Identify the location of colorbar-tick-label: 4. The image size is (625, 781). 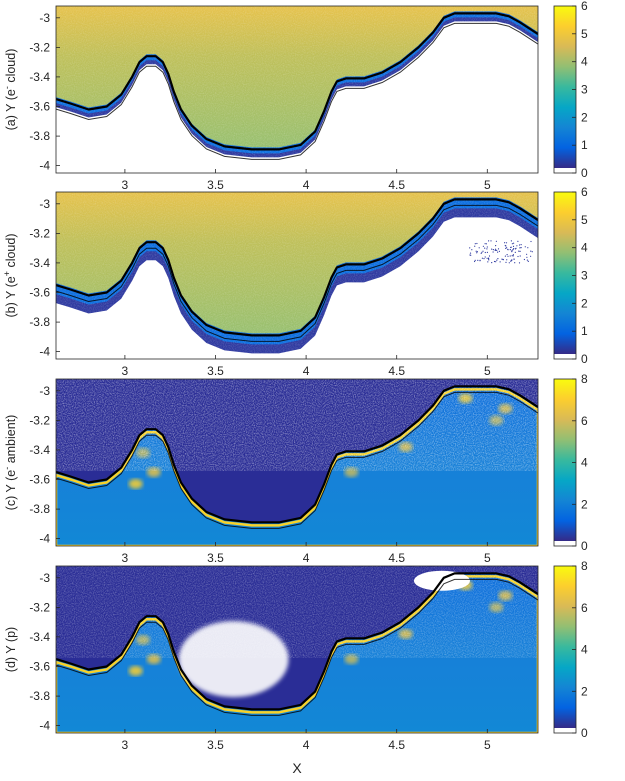
(584, 463).